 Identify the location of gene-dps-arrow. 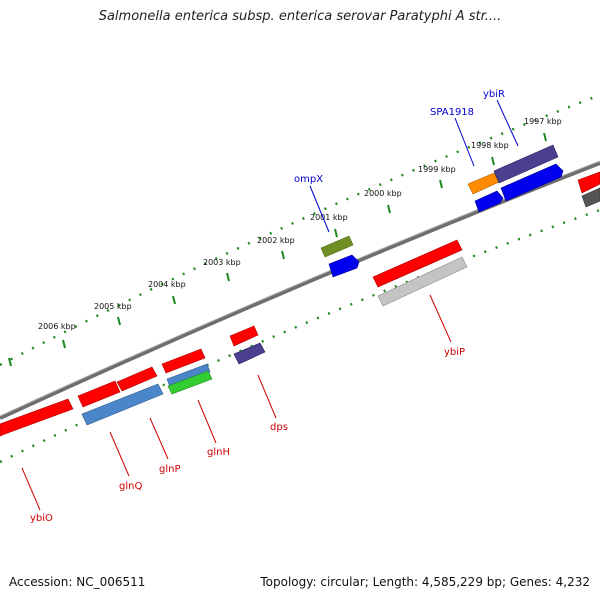
(249, 353).